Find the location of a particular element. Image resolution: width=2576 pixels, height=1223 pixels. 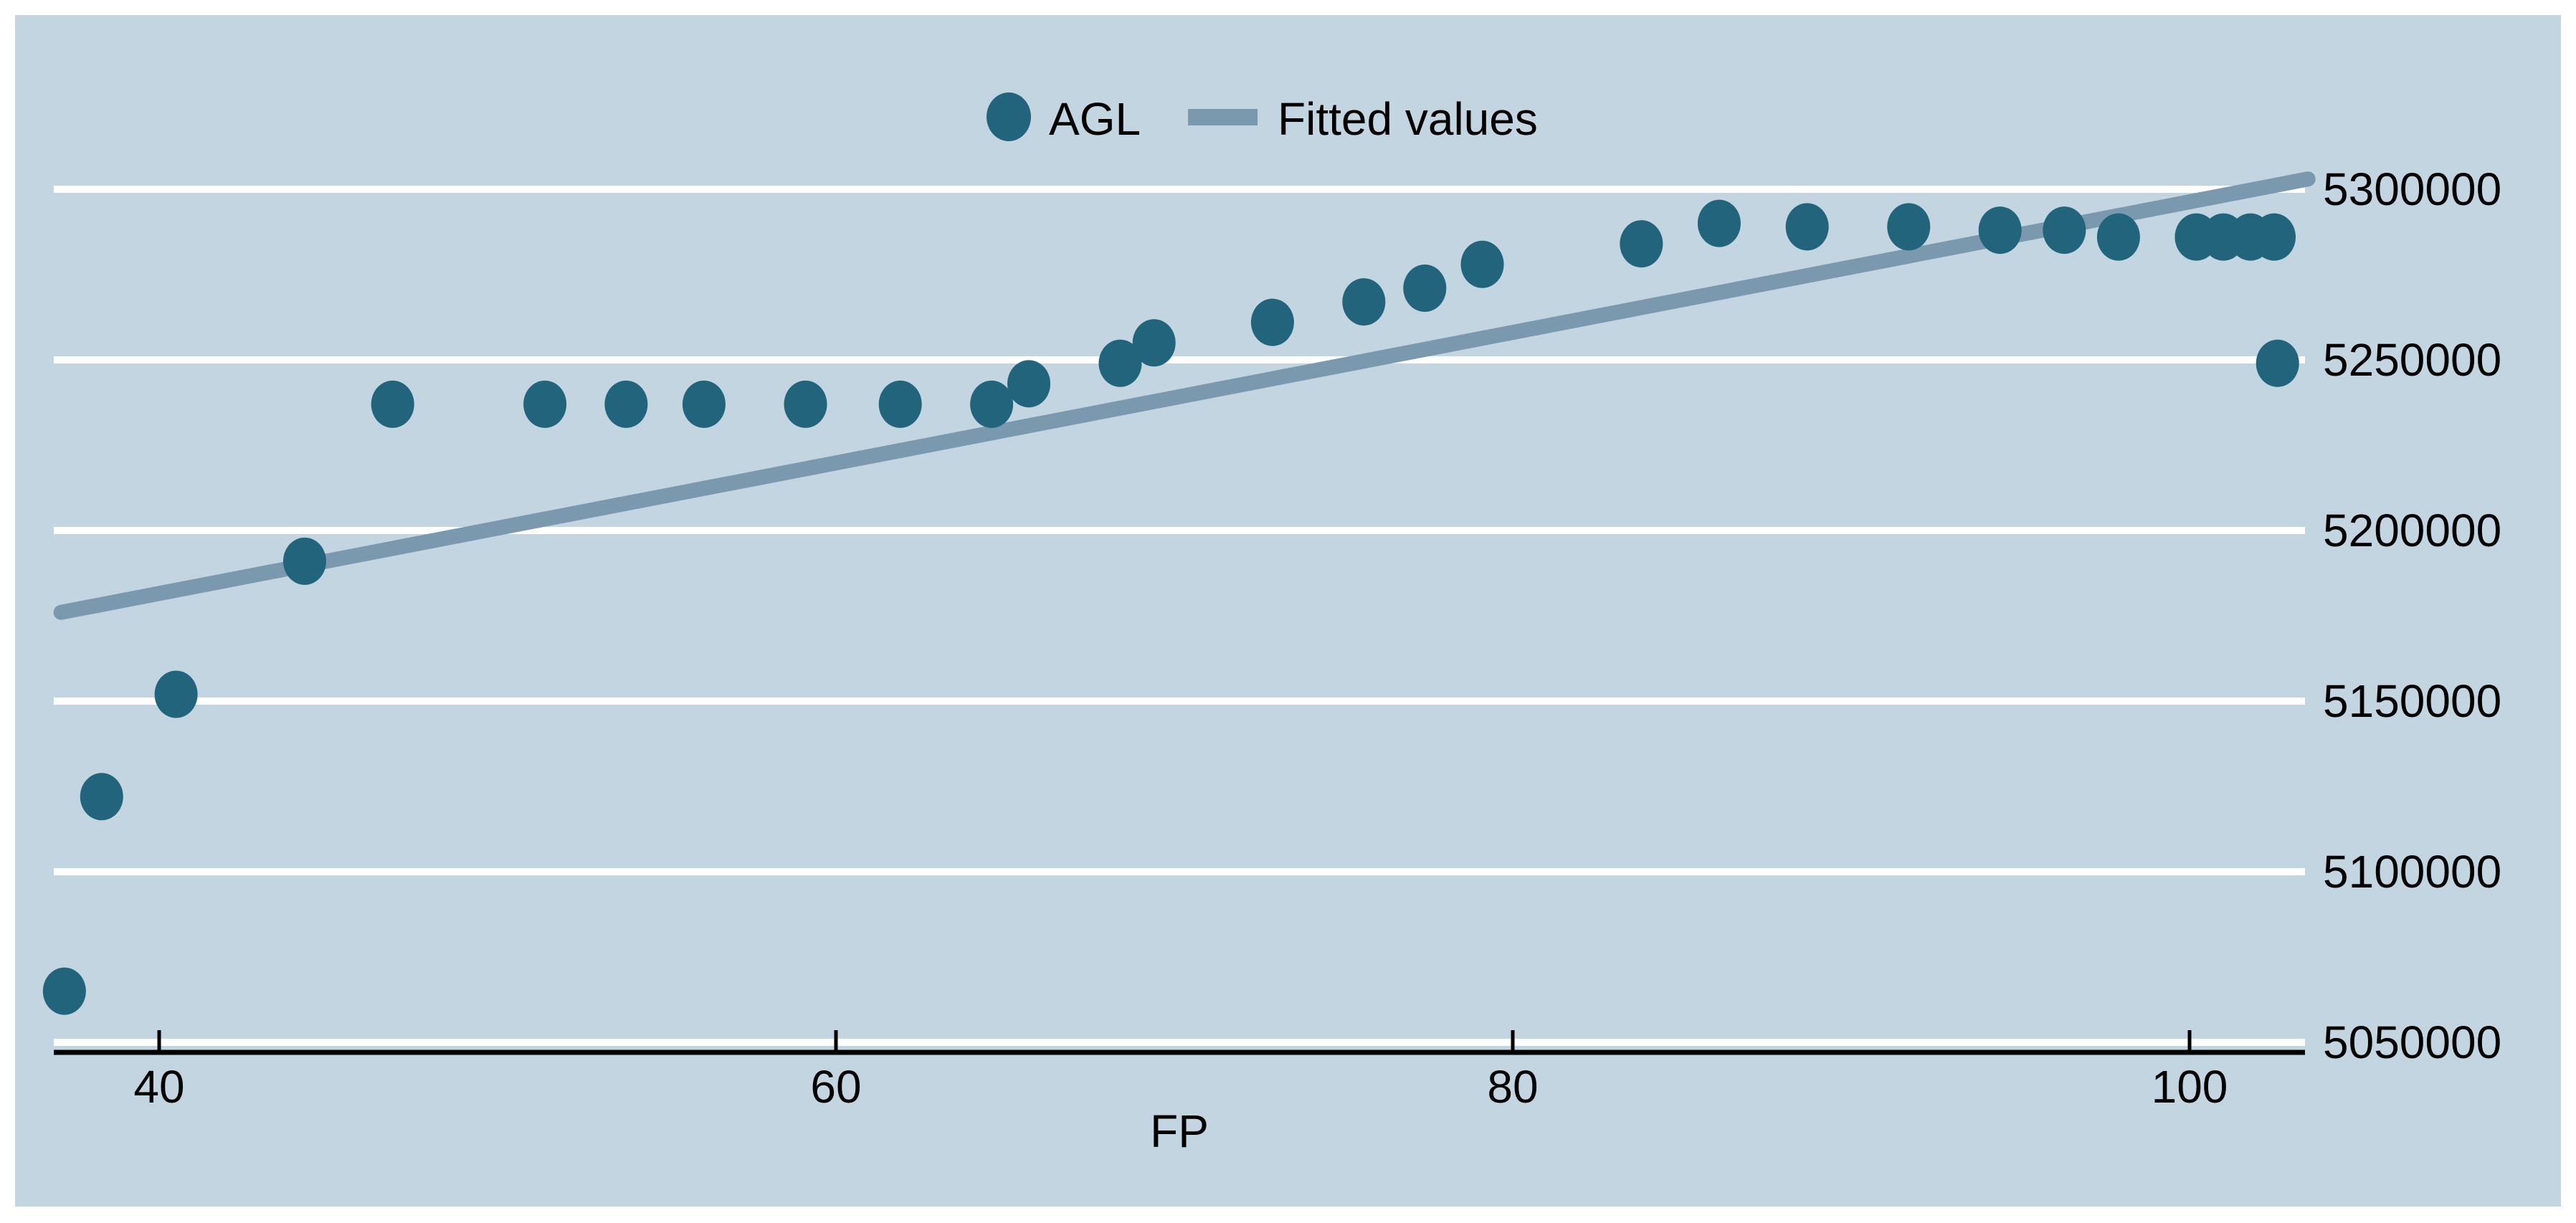

legend-label-fitted-values: Fitted values is located at coordinates (1408, 119).